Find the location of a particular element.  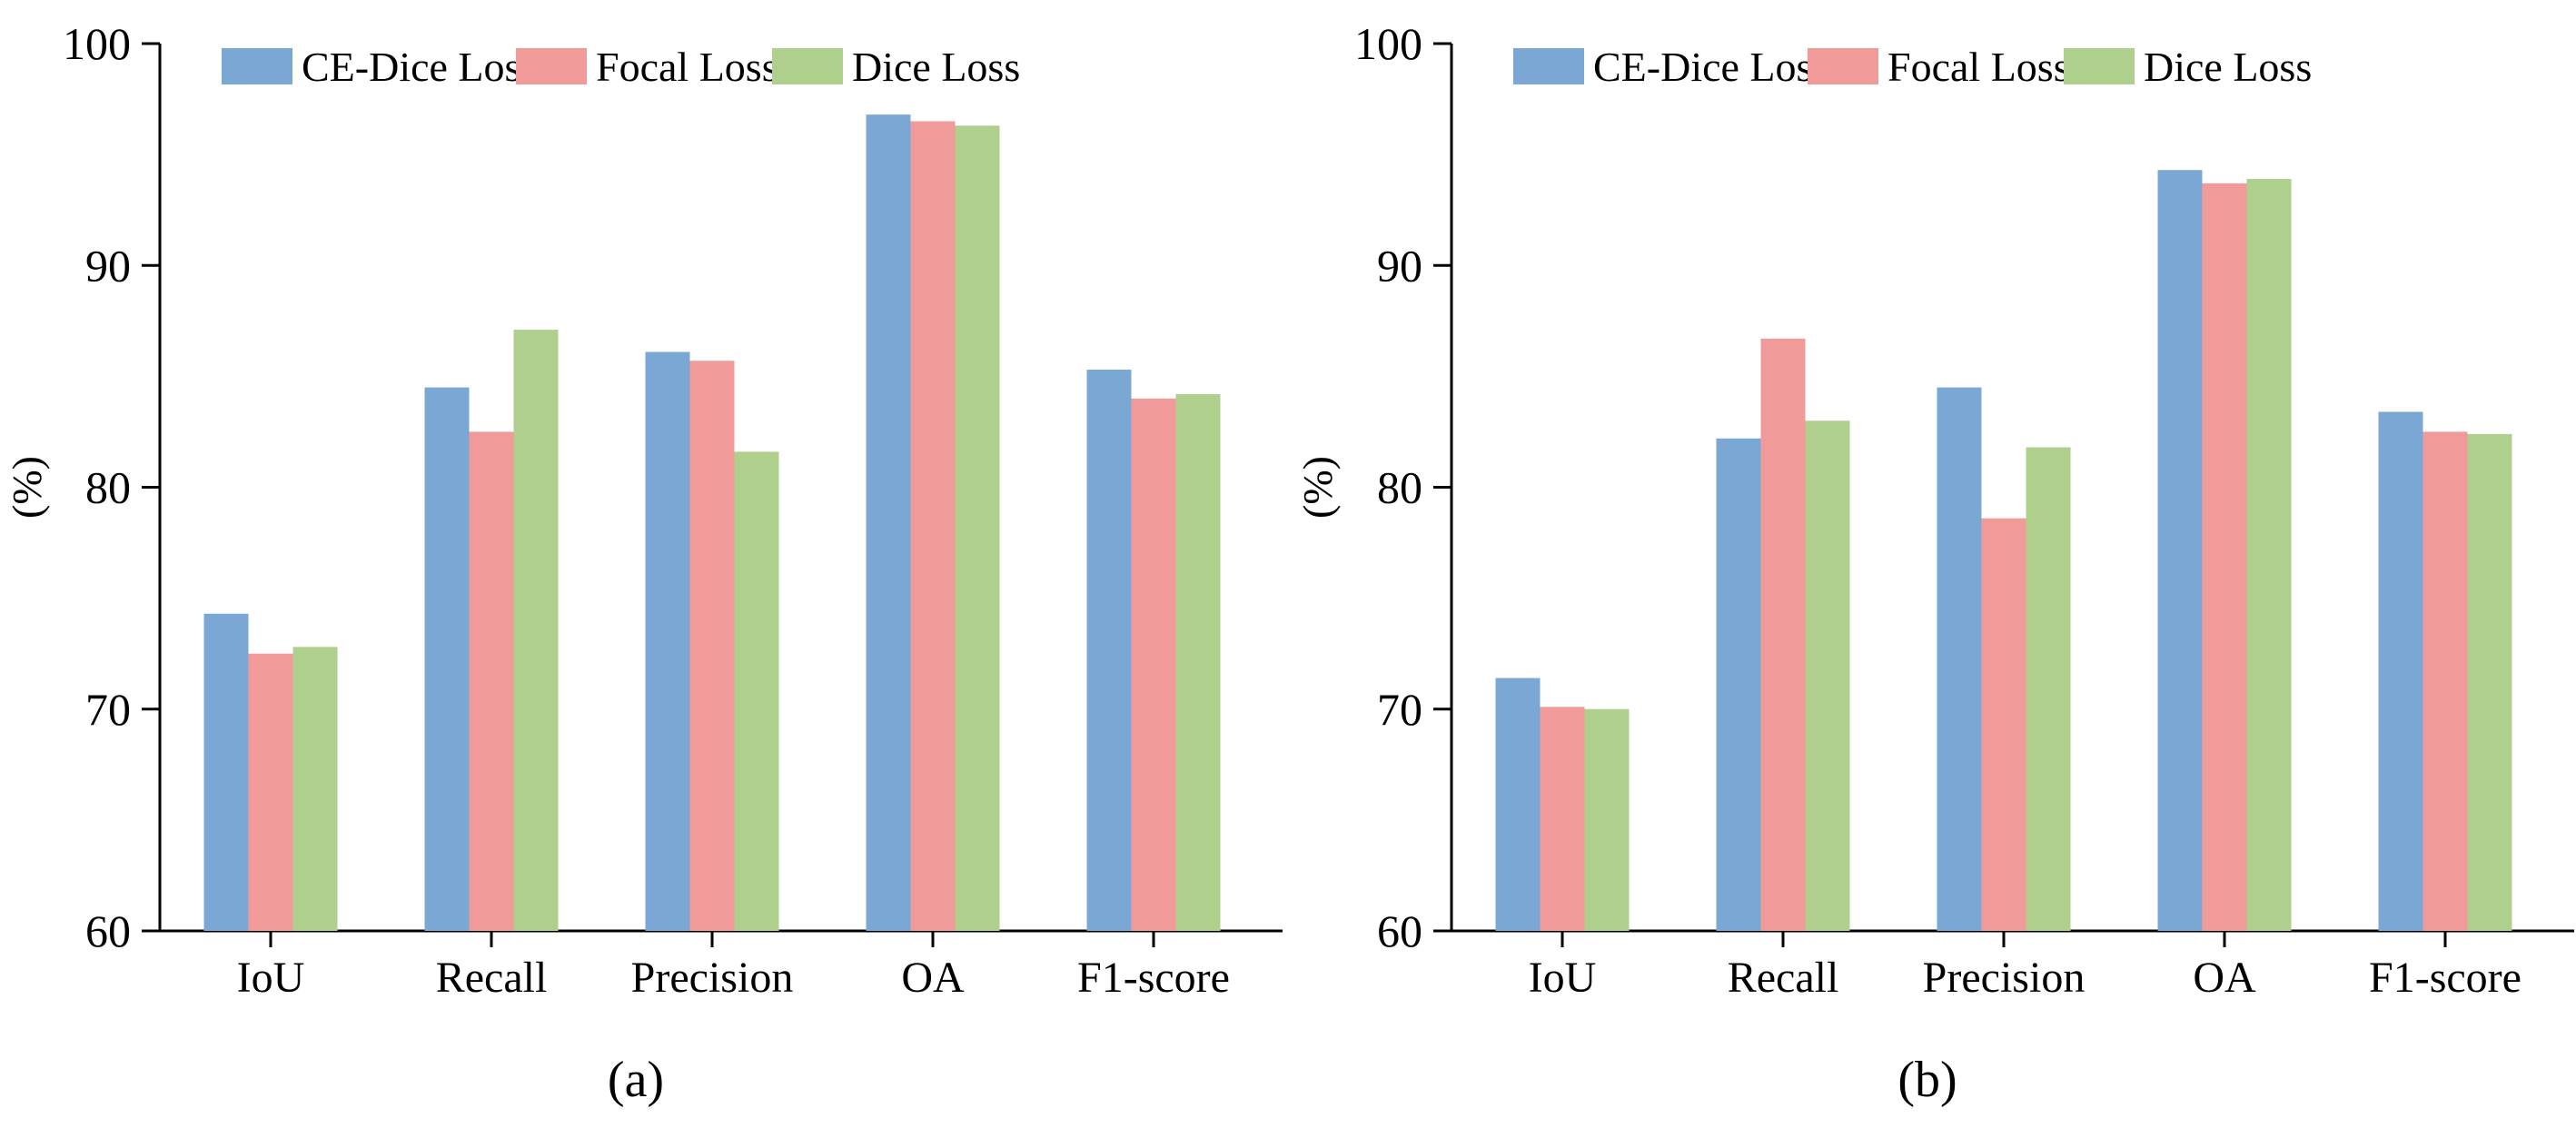

legend-blue-swatch-a is located at coordinates (257, 66).